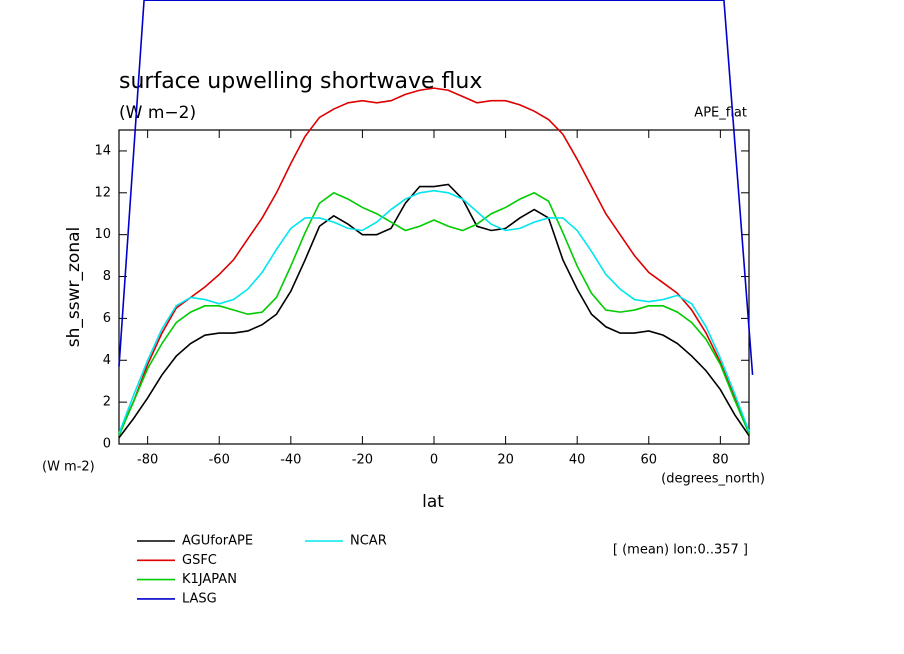 This screenshot has width=904, height=654. What do you see at coordinates (107, 318) in the screenshot?
I see `y-tick-label: 6` at bounding box center [107, 318].